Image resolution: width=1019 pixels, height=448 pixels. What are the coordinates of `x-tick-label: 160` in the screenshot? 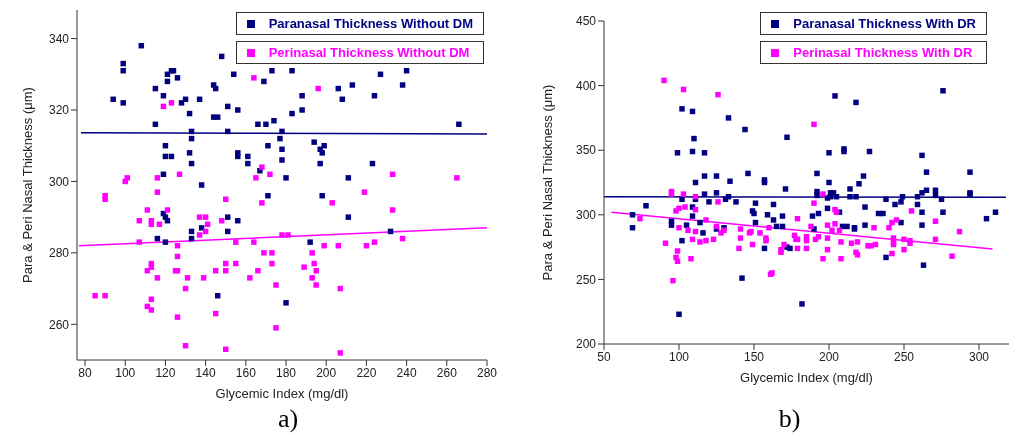 It's located at (246, 372).